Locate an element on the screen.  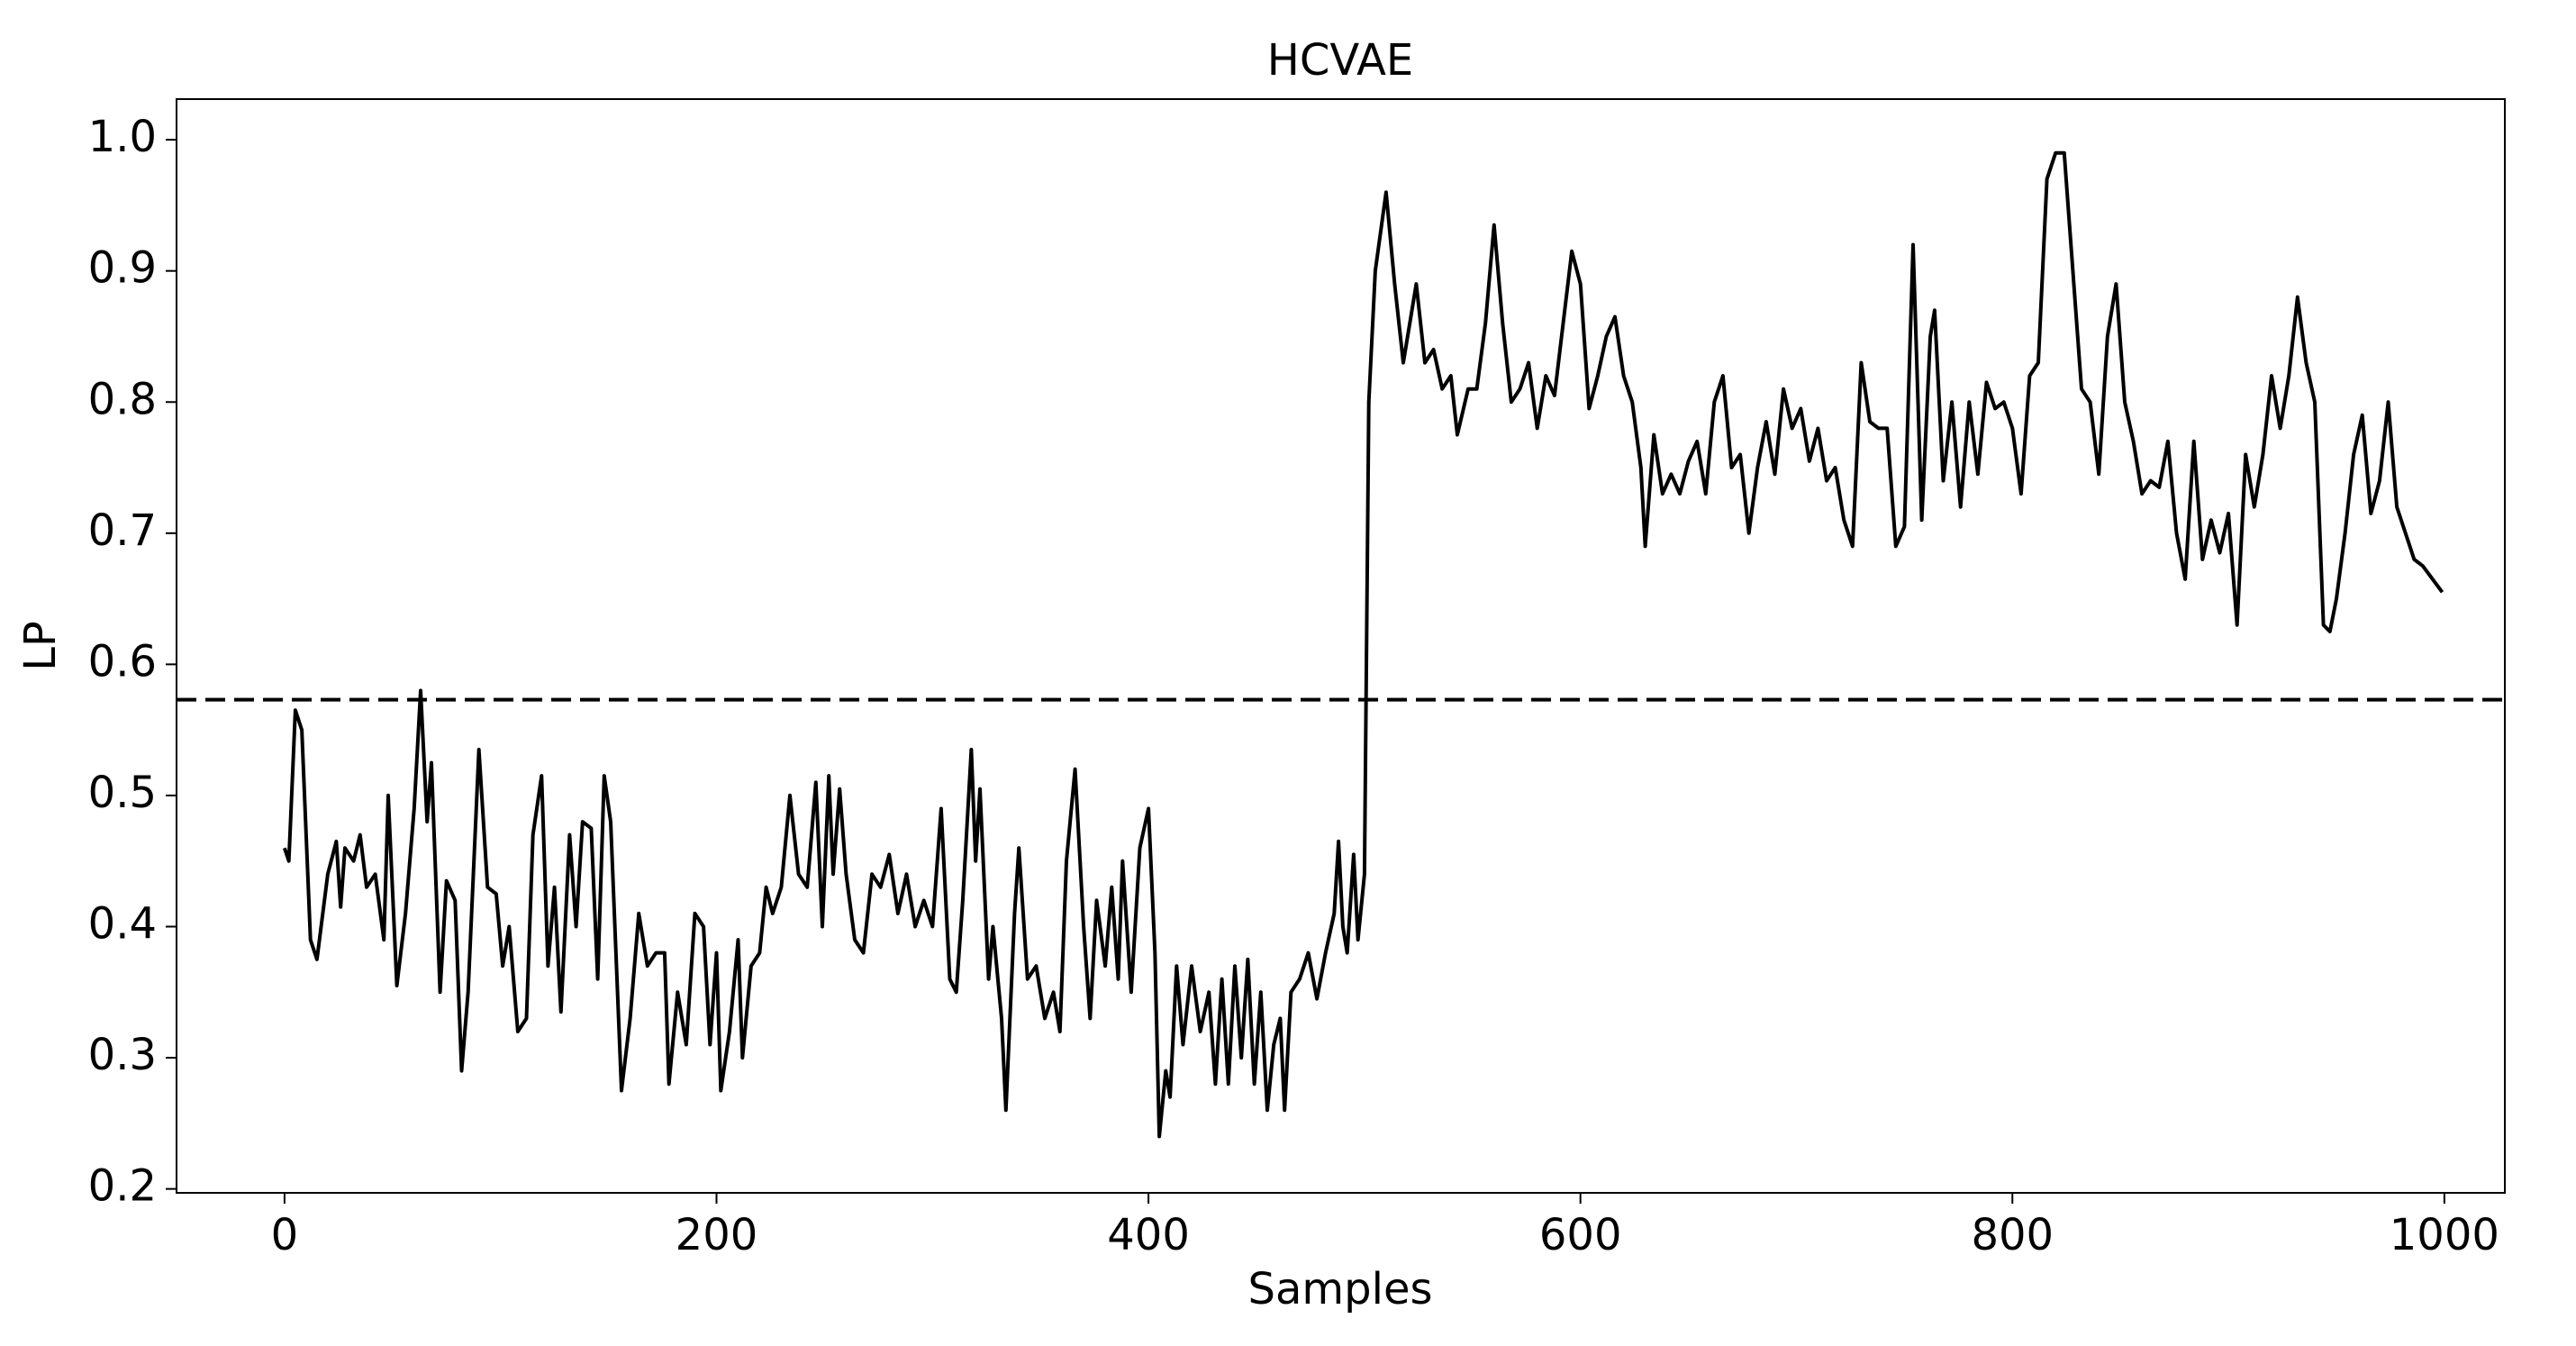
x-tick-label: 800 is located at coordinates (2012, 1235).